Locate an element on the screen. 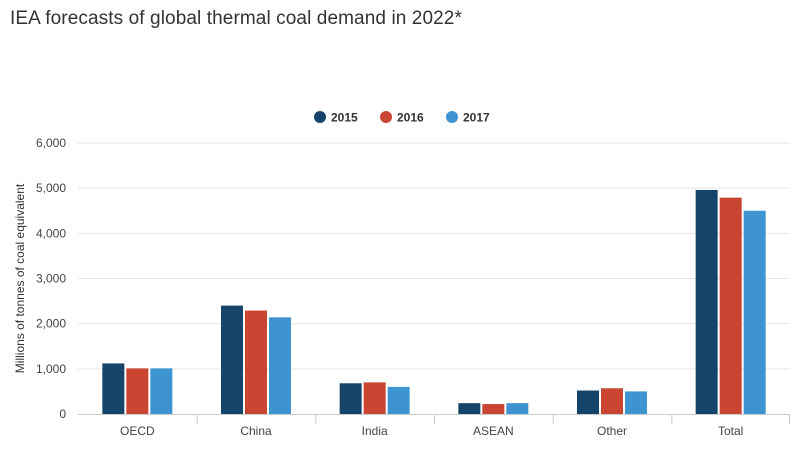 This screenshot has width=810, height=449. y-axis-title: Millions of tonnes of coal equivalent is located at coordinates (20, 278).